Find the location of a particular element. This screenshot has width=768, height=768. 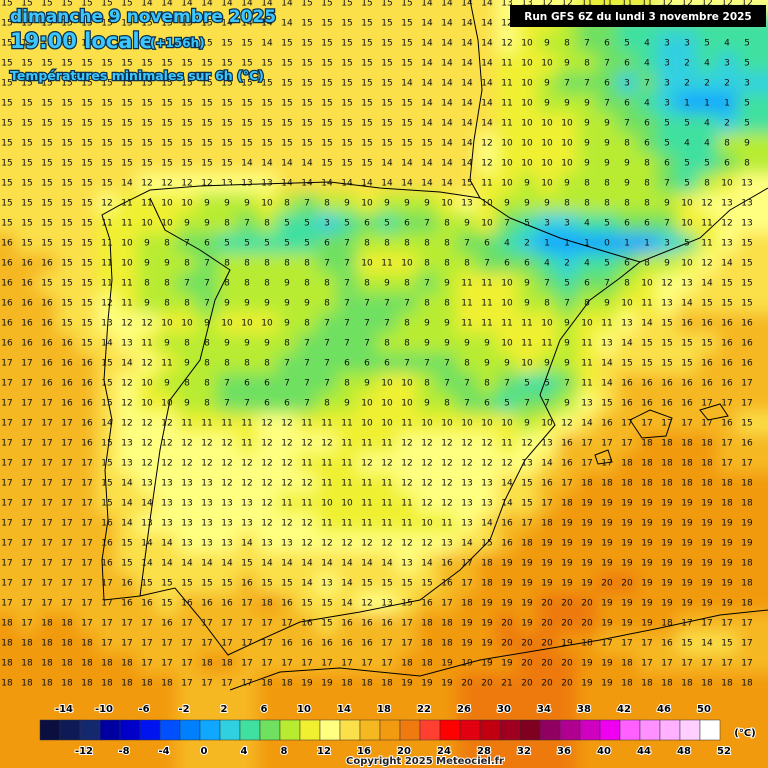

value-label: 5 is located at coordinates (687, 164).